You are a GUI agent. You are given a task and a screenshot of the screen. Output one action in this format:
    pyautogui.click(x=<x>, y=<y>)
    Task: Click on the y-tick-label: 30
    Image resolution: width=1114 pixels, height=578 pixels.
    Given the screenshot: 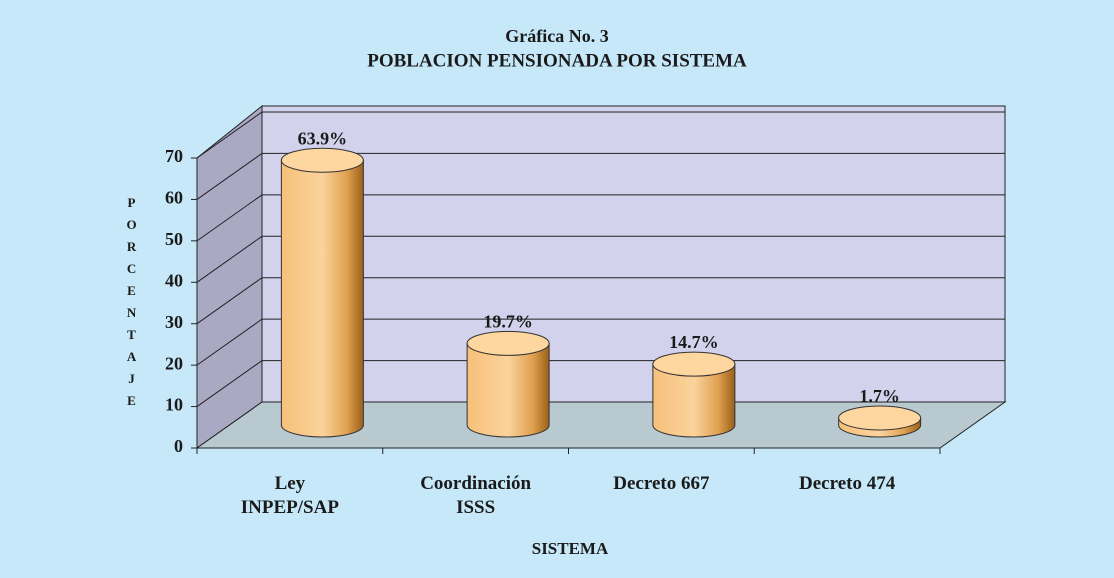 What is the action you would take?
    pyautogui.click(x=174, y=322)
    